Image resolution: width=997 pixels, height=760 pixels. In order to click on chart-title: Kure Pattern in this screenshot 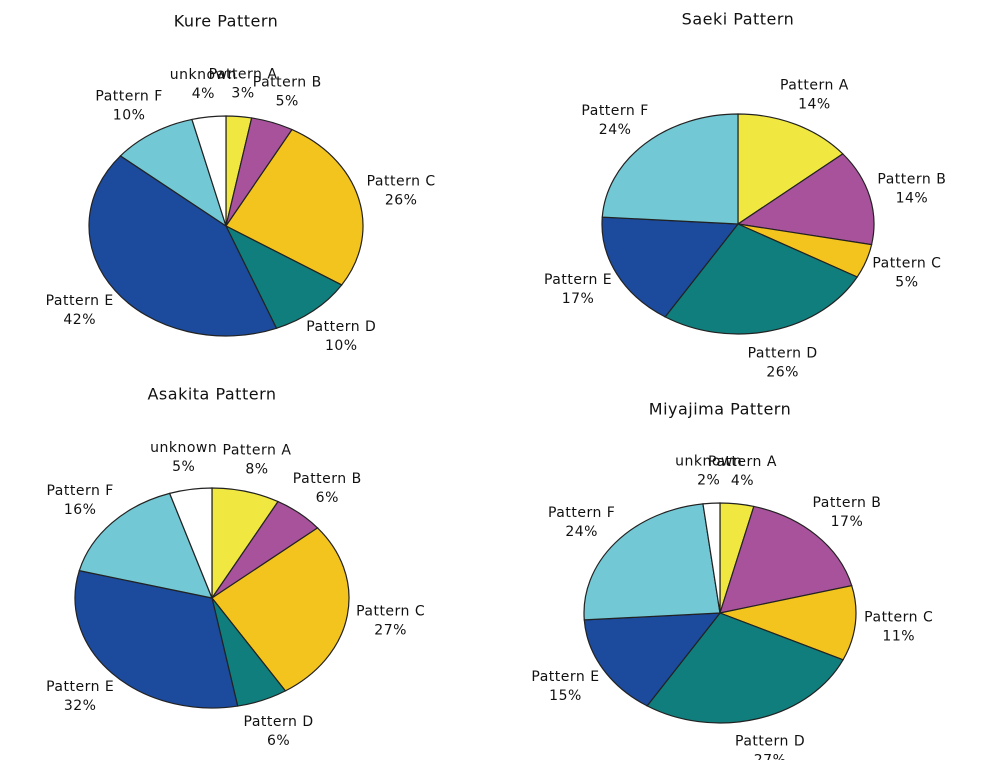, I will do `click(226, 21)`.